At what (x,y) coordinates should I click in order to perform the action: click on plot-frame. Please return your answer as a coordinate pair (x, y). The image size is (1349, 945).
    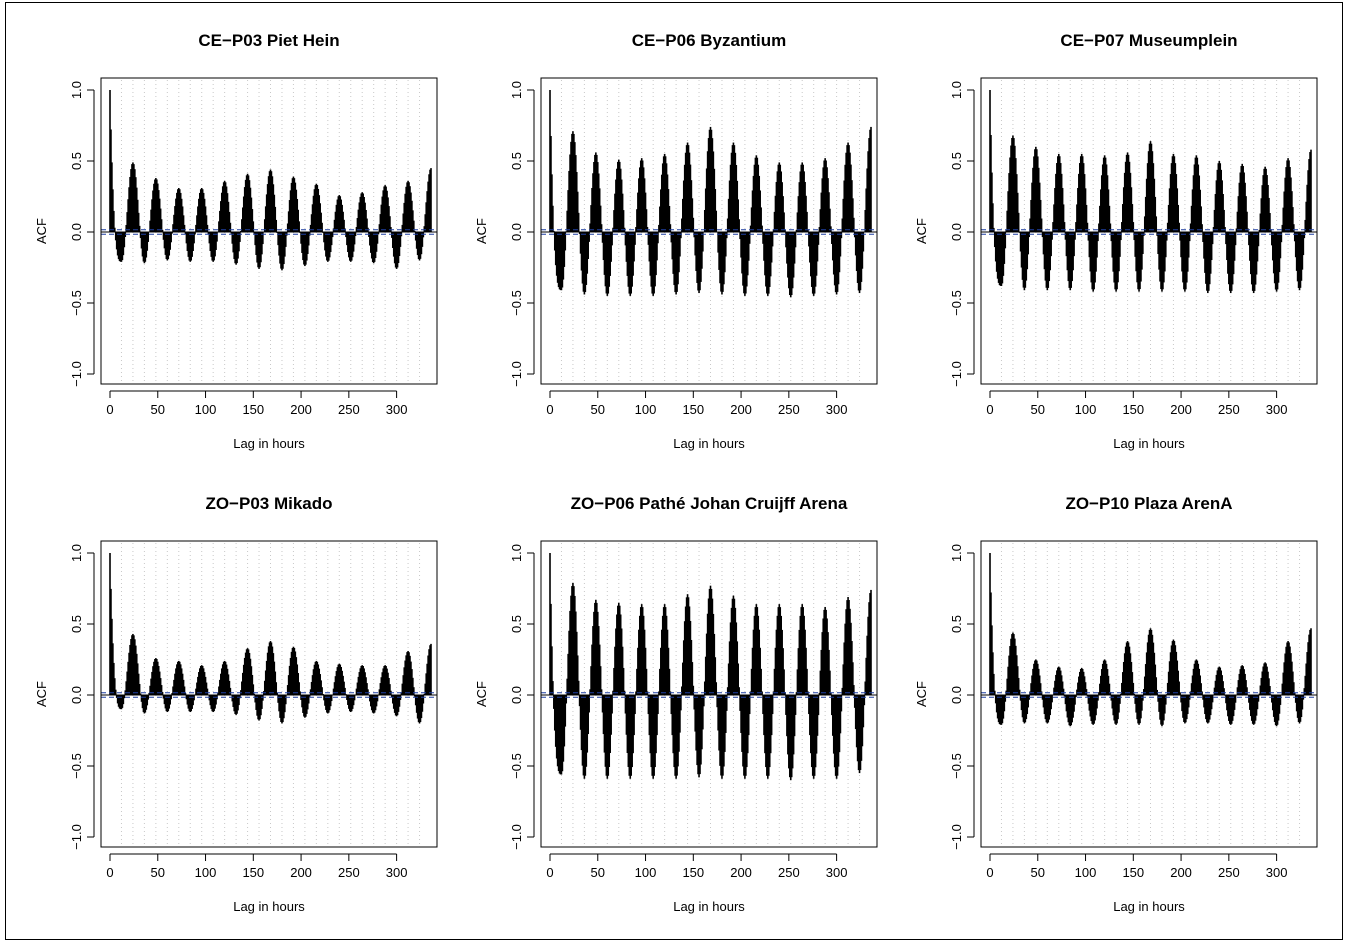
    Looking at the image, I should click on (1149, 694).